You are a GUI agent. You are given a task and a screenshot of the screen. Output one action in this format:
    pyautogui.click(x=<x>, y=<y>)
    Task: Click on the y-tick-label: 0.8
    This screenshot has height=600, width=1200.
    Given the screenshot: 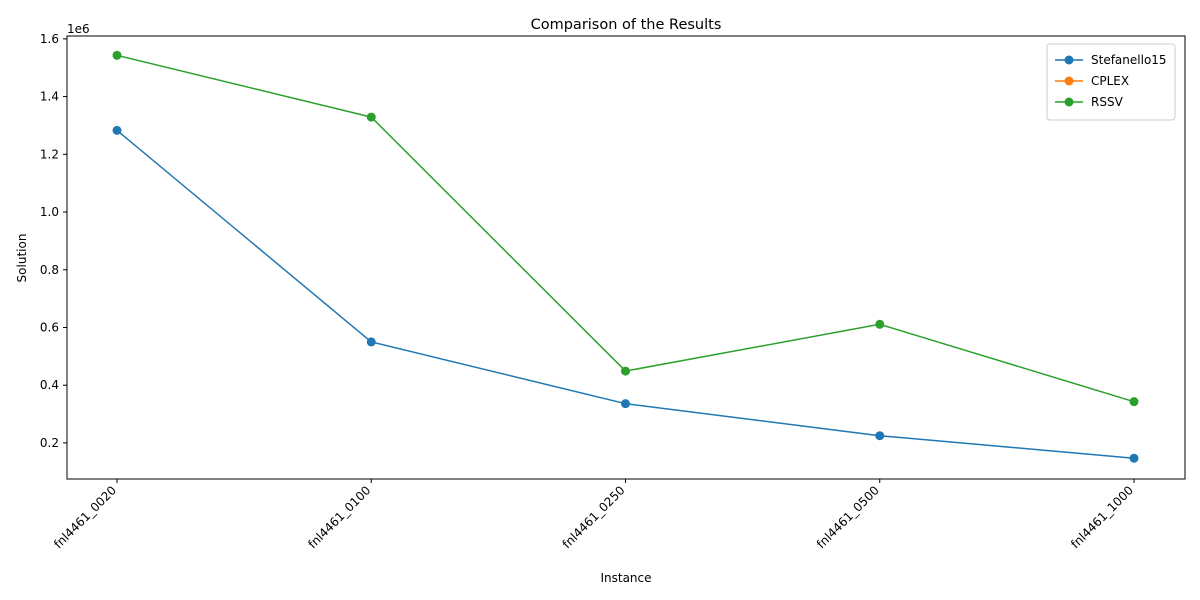 What is the action you would take?
    pyautogui.click(x=49, y=270)
    